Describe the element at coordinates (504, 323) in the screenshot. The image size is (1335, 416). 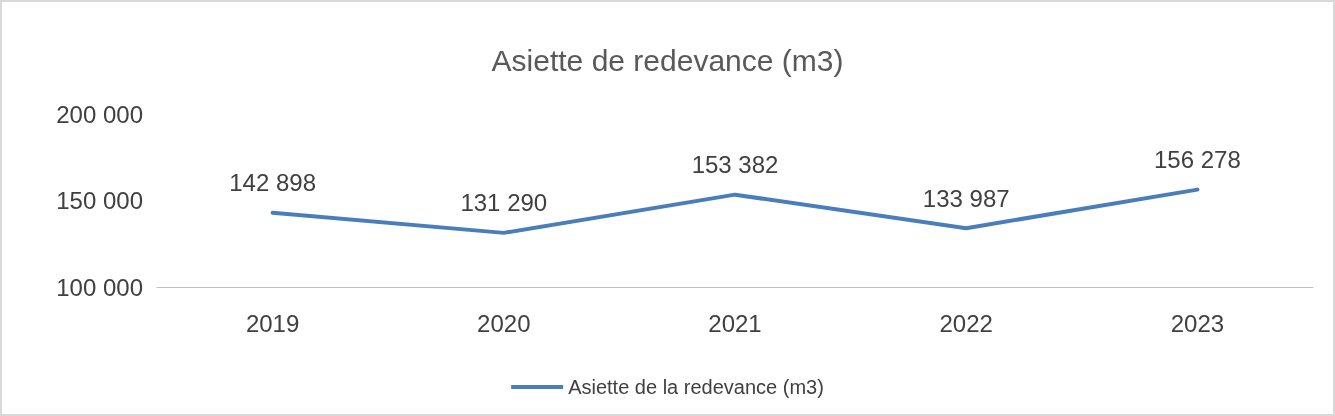
I see `x-tick-label: 2020` at that location.